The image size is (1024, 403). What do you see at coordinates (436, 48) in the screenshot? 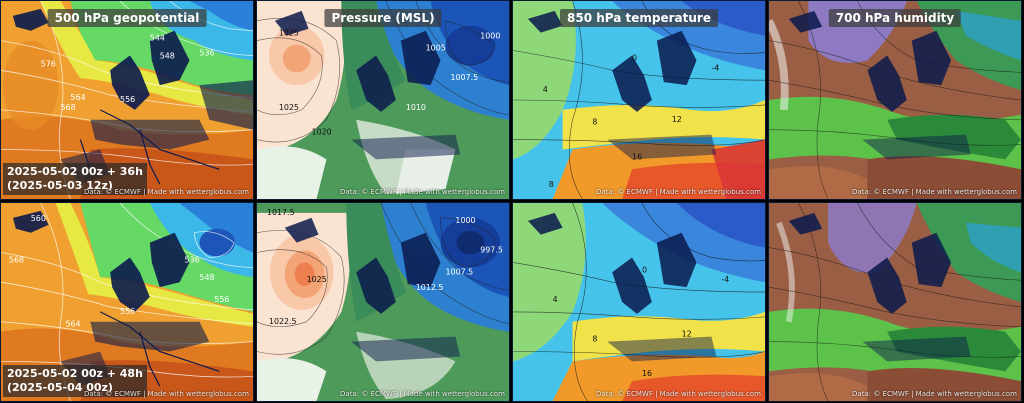
I see `contour-label: 1005` at bounding box center [436, 48].